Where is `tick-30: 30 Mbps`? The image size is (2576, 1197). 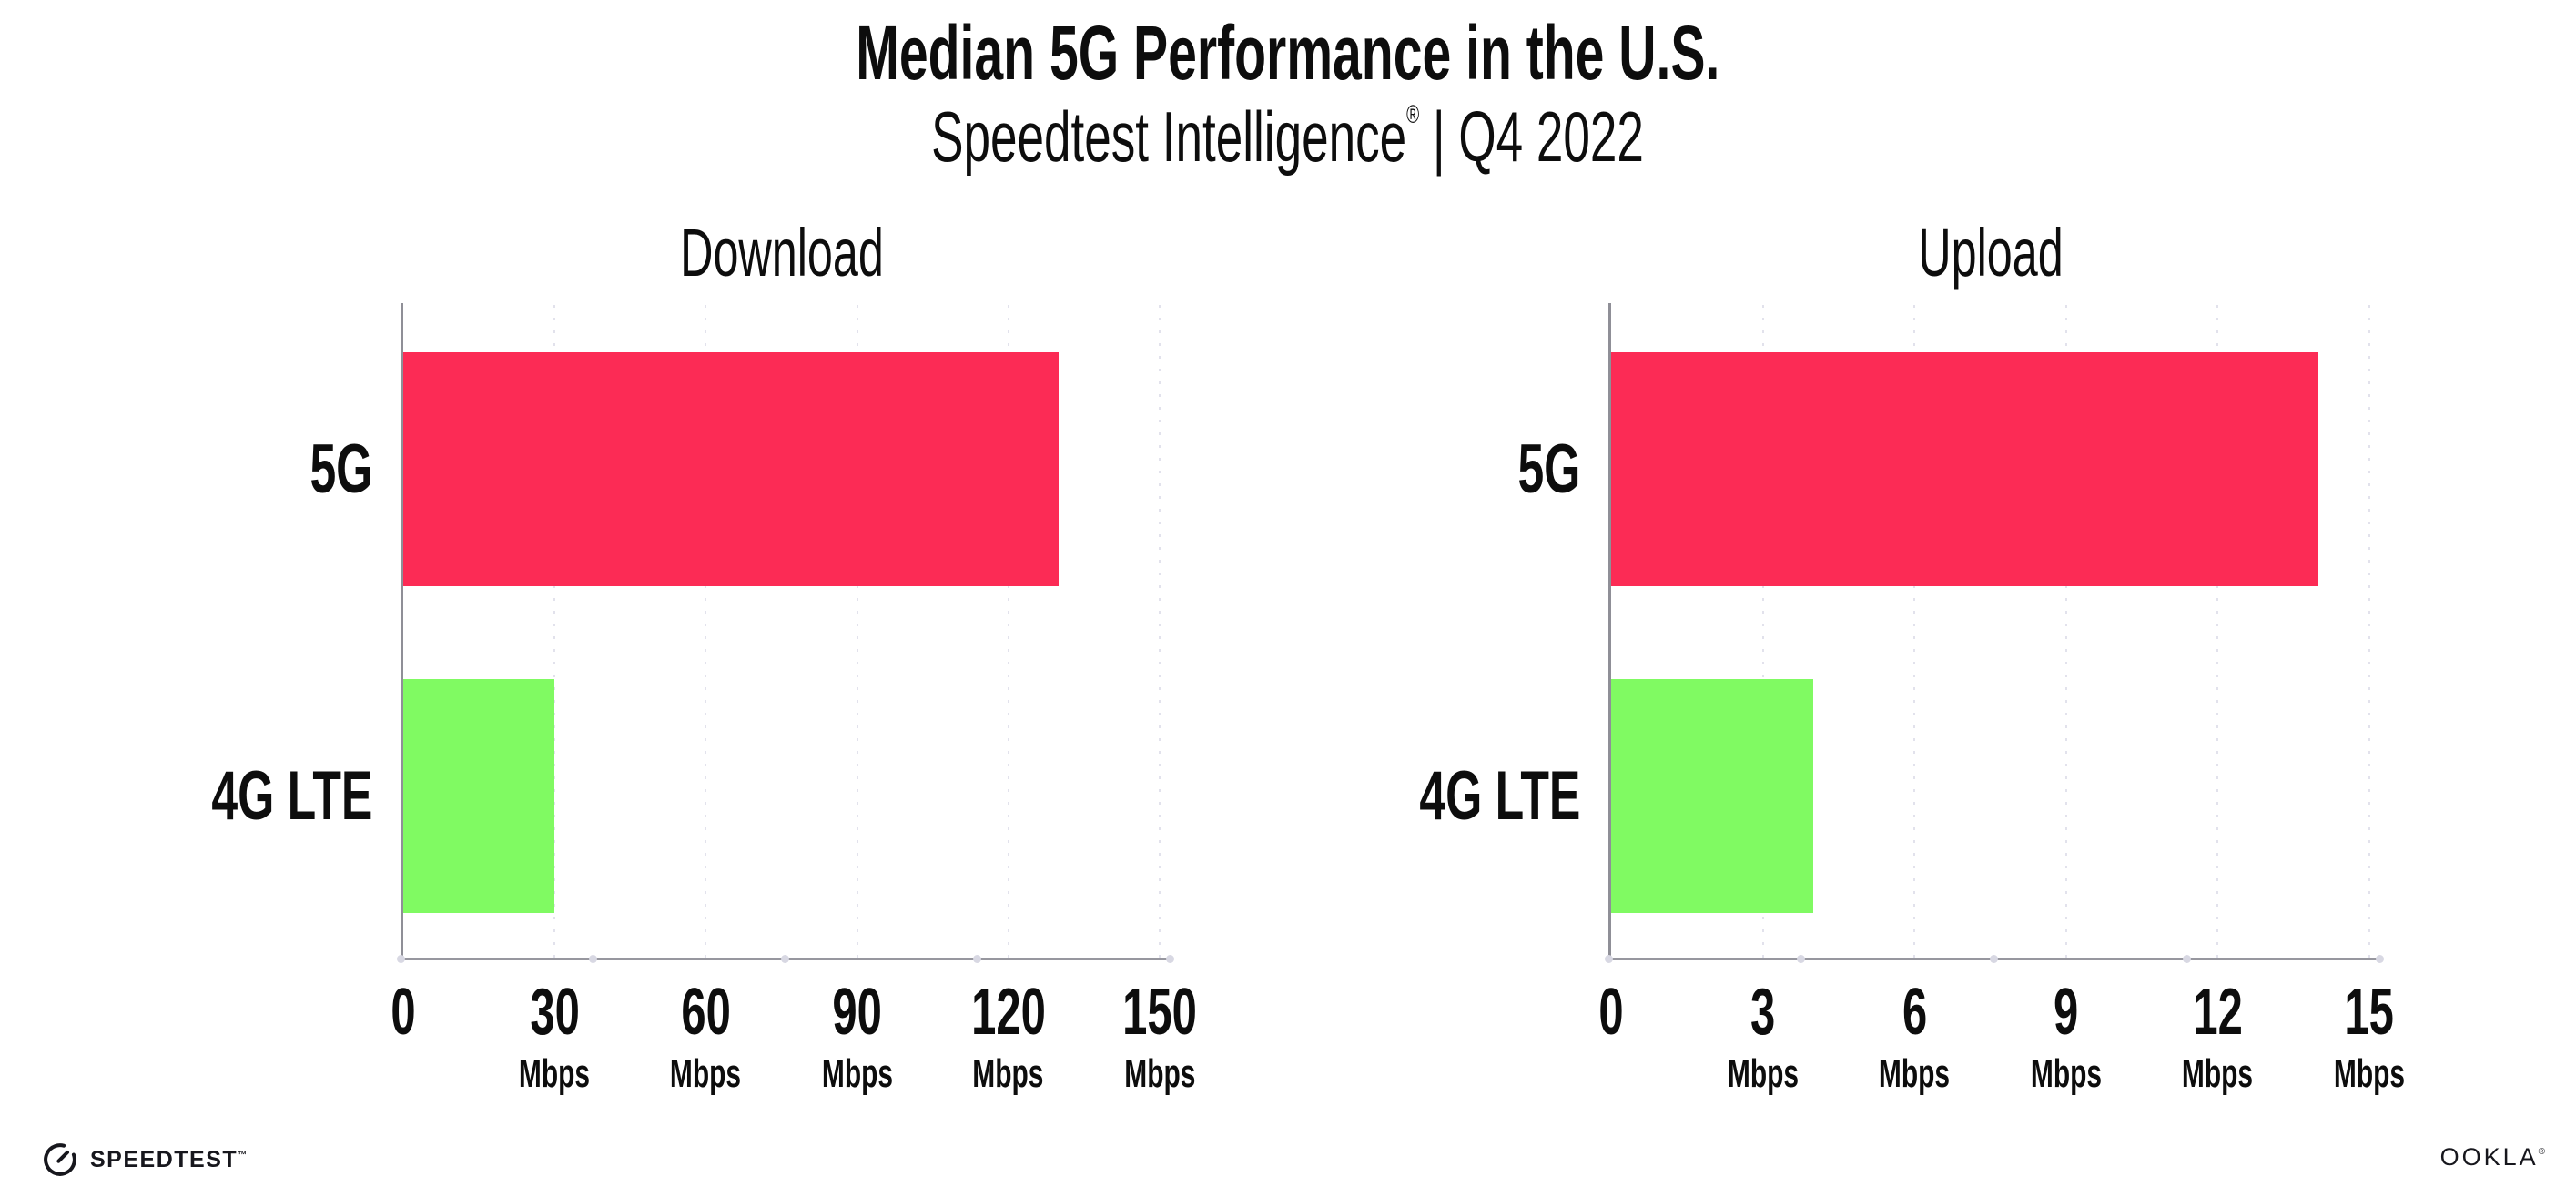 tick-30: 30 Mbps is located at coordinates (554, 1036).